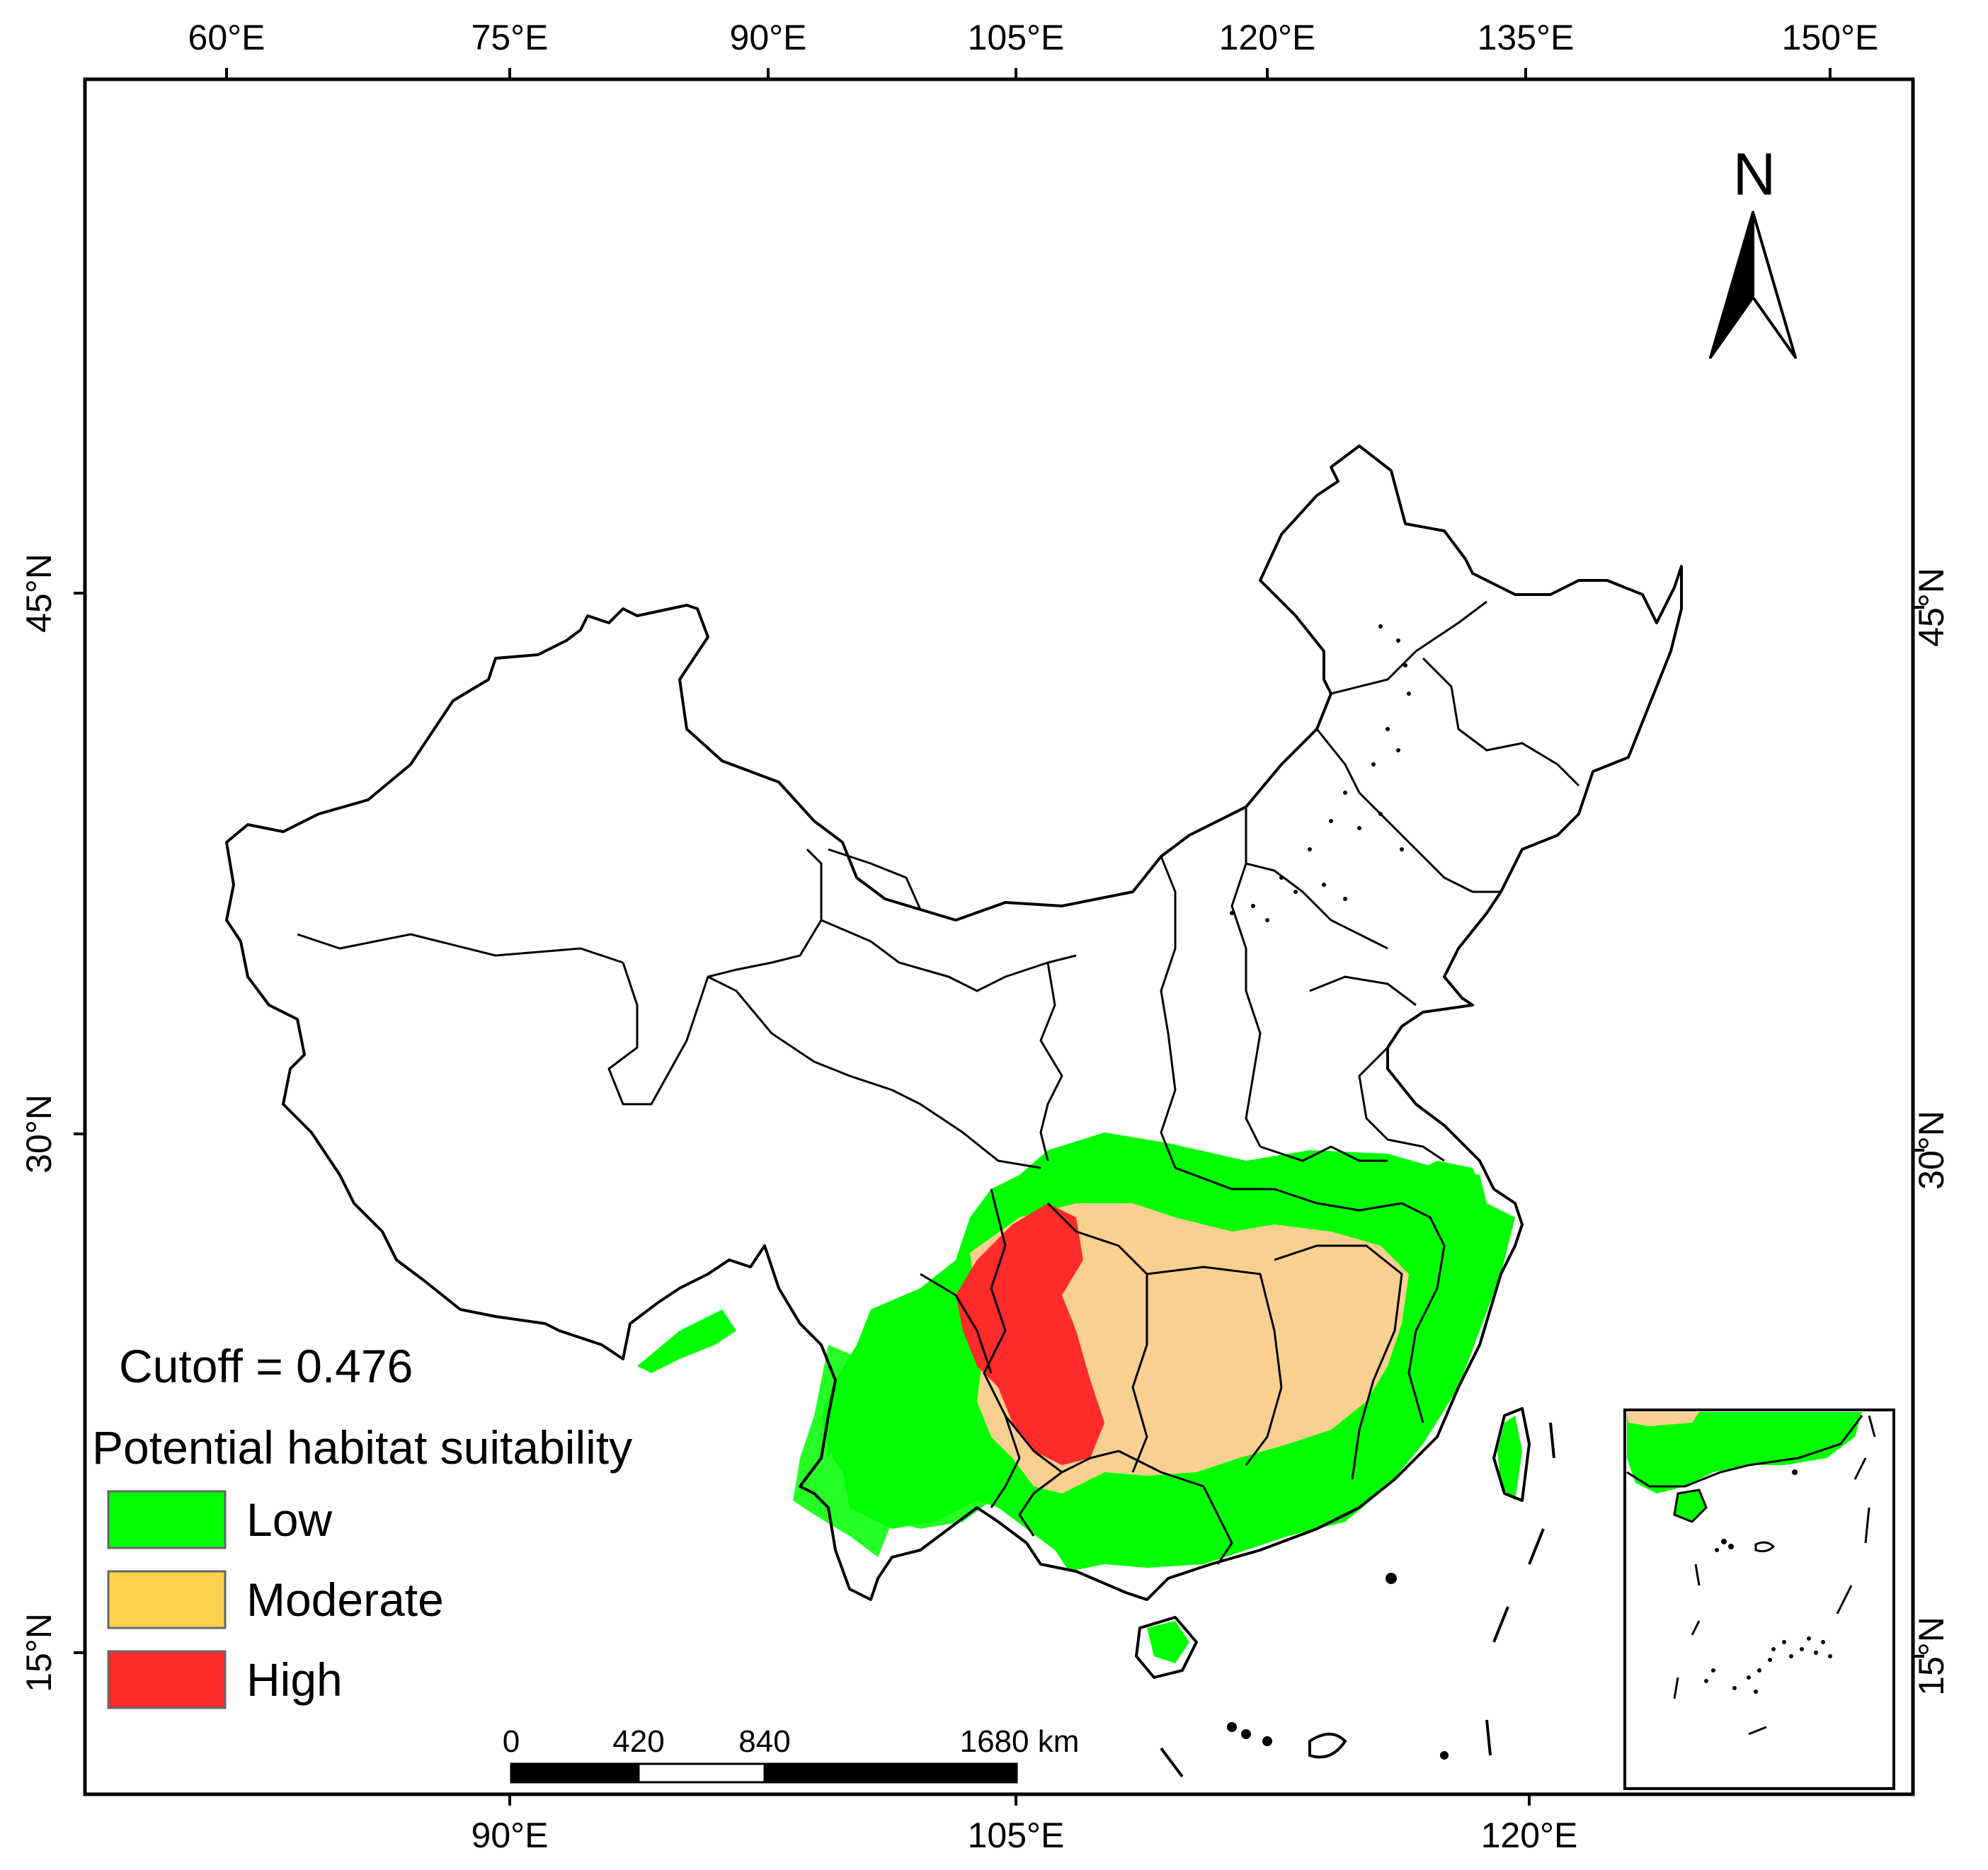 Image resolution: width=1988 pixels, height=1870 pixels. What do you see at coordinates (510, 1835) in the screenshot?
I see `bottom-tick-90e: 90°E` at bounding box center [510, 1835].